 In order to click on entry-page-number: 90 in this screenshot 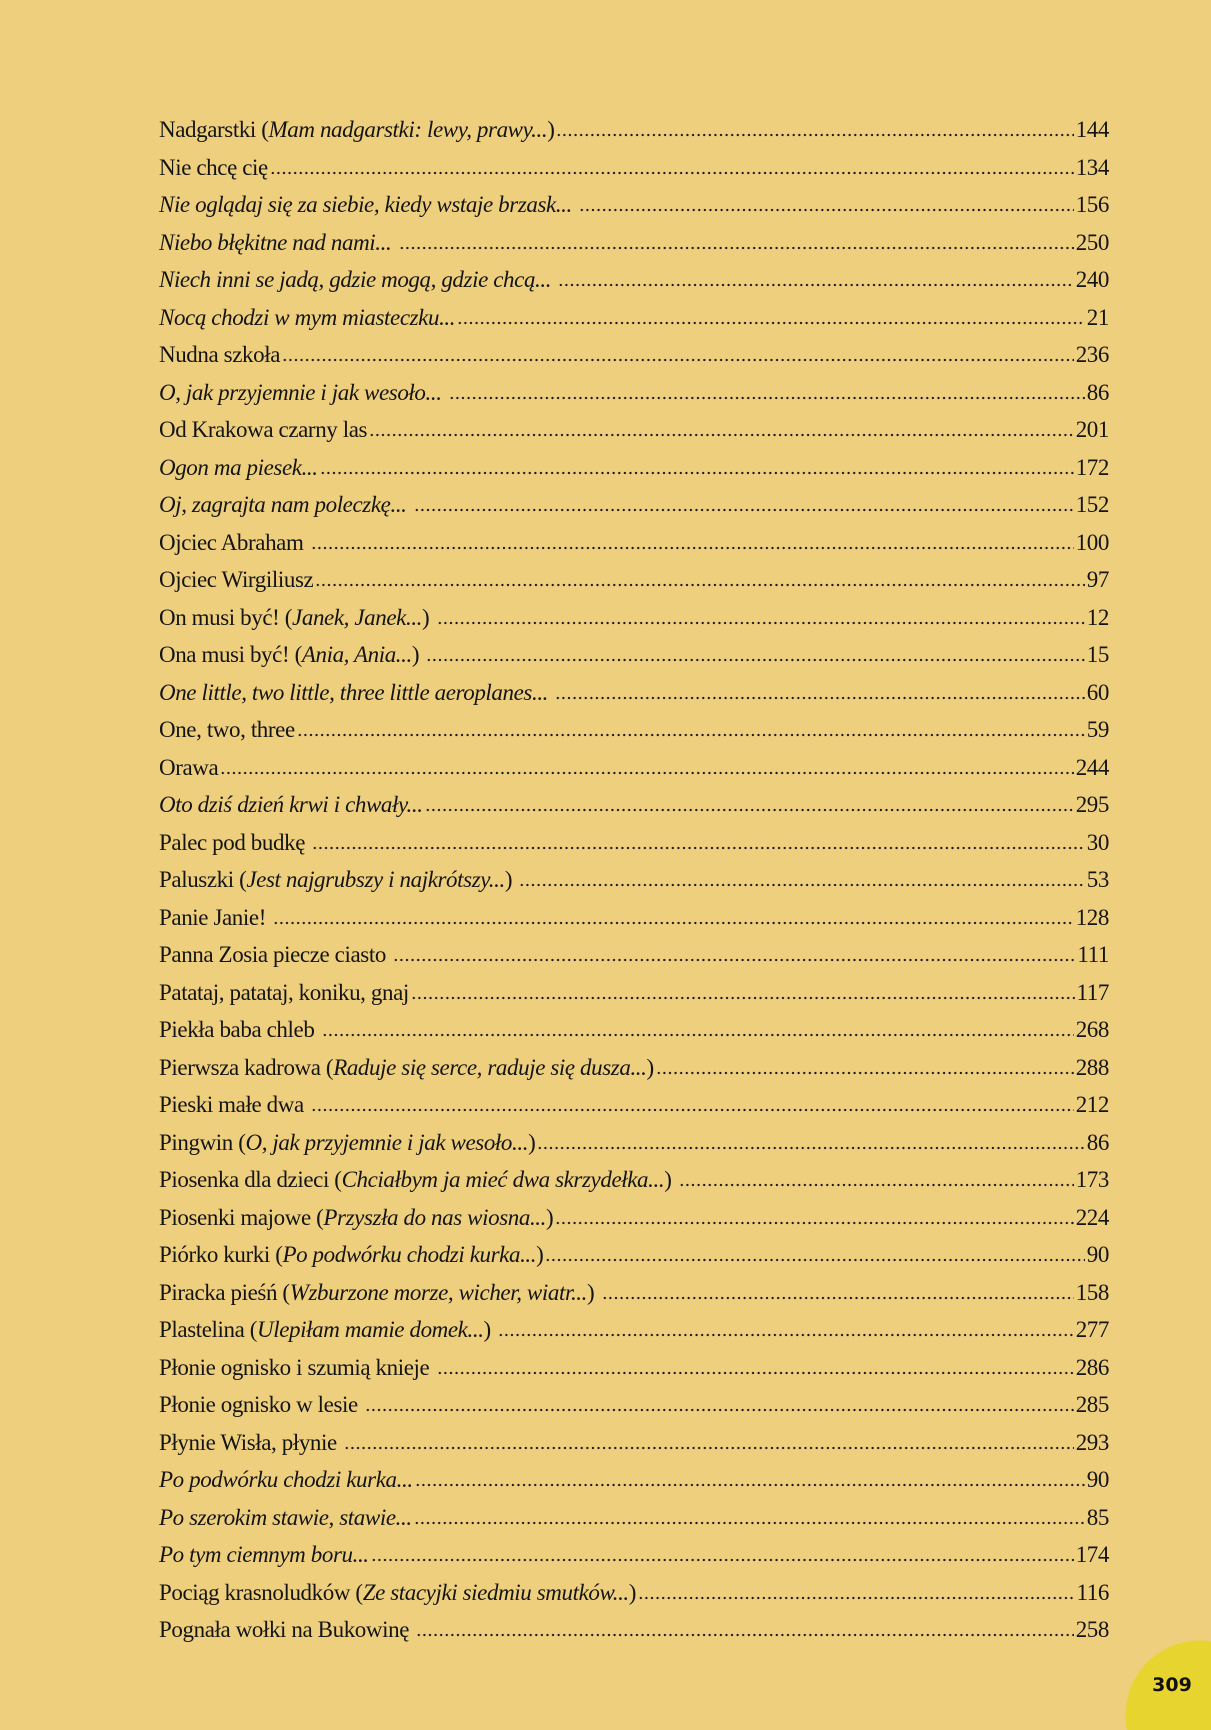, I will do `click(1098, 1254)`.